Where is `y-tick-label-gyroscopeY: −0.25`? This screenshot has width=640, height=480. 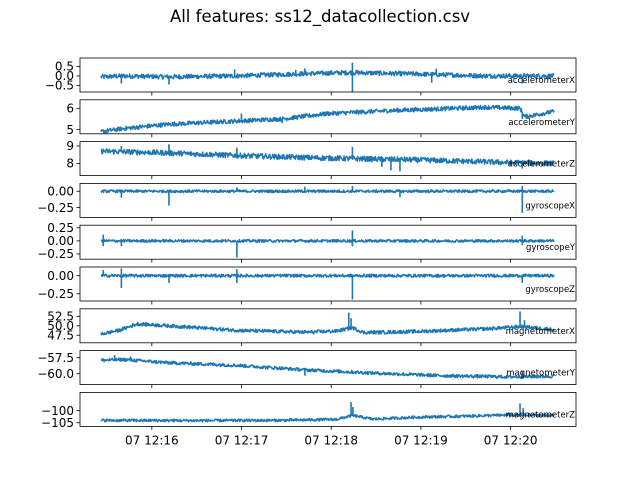 y-tick-label-gyroscopeY: −0.25 is located at coordinates (55, 254).